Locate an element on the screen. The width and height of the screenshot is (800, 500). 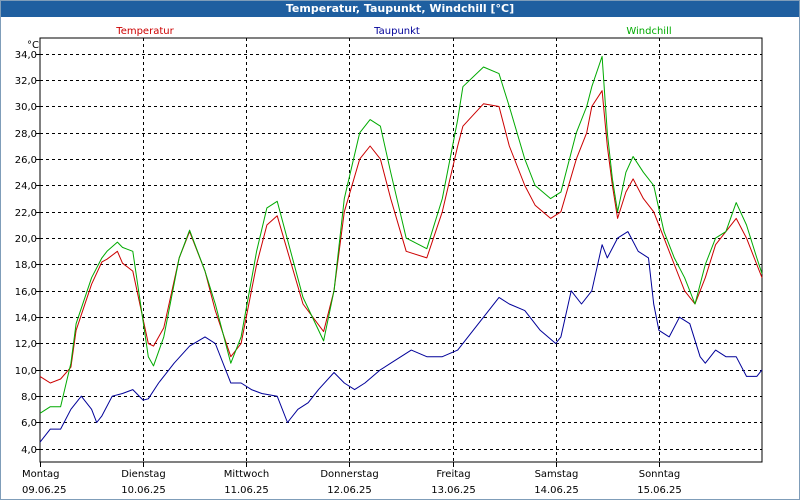
y-tick-label: 30,0 is located at coordinates (26, 107).